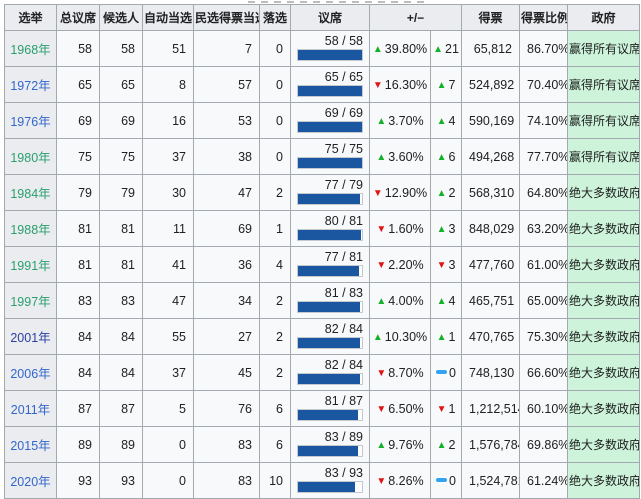 The image size is (641, 499). I want to click on vote-share-change-cell: ▲ 3.70%, so click(400, 120).